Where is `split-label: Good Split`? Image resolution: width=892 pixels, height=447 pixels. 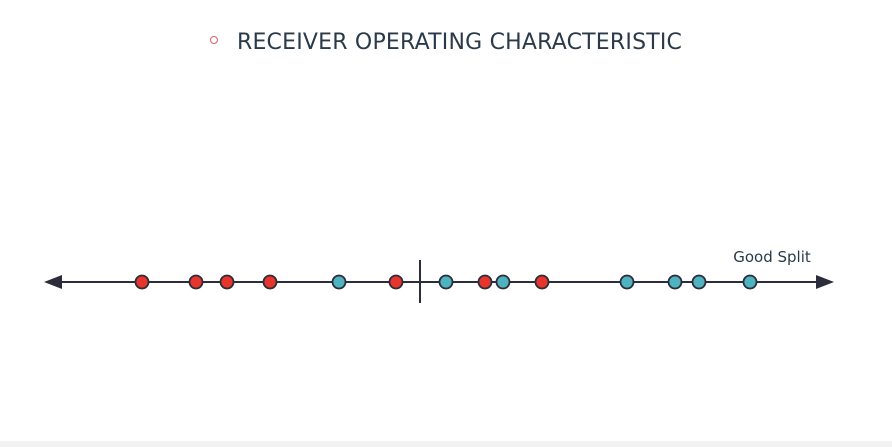 split-label: Good Split is located at coordinates (772, 257).